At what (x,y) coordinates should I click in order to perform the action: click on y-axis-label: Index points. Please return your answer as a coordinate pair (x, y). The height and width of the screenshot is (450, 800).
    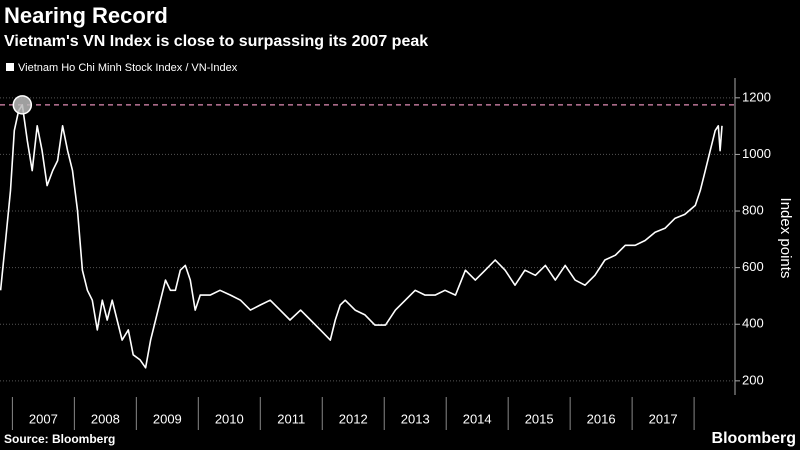
    Looking at the image, I should click on (785, 238).